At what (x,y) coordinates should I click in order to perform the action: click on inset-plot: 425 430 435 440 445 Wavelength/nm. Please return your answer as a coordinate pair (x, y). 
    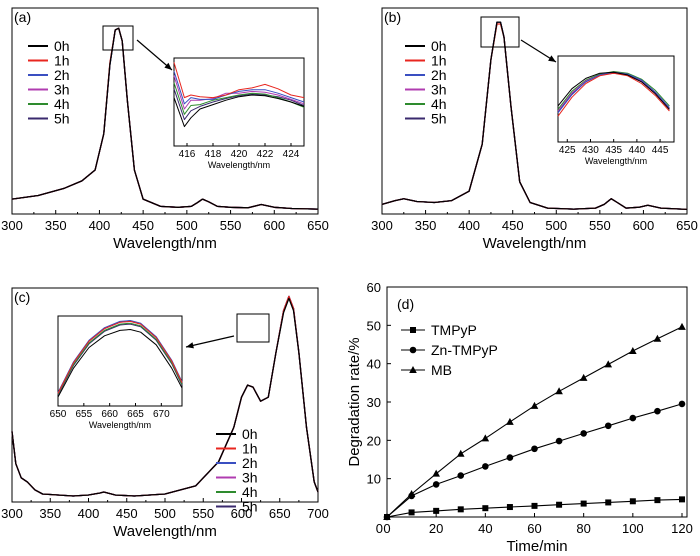
    Looking at the image, I should click on (616, 110).